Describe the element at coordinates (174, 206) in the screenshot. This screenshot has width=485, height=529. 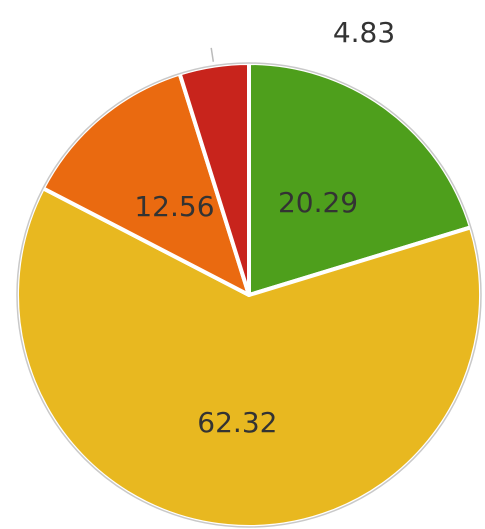
I see `slice-label-2: 12.56` at that location.